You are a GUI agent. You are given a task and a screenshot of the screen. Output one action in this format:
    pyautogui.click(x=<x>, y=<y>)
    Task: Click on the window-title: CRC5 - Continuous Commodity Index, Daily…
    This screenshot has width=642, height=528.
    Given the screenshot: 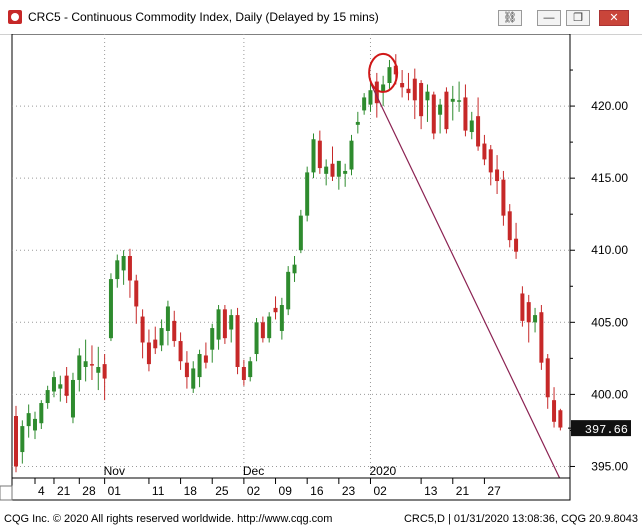 What is the action you would take?
    pyautogui.click(x=203, y=17)
    